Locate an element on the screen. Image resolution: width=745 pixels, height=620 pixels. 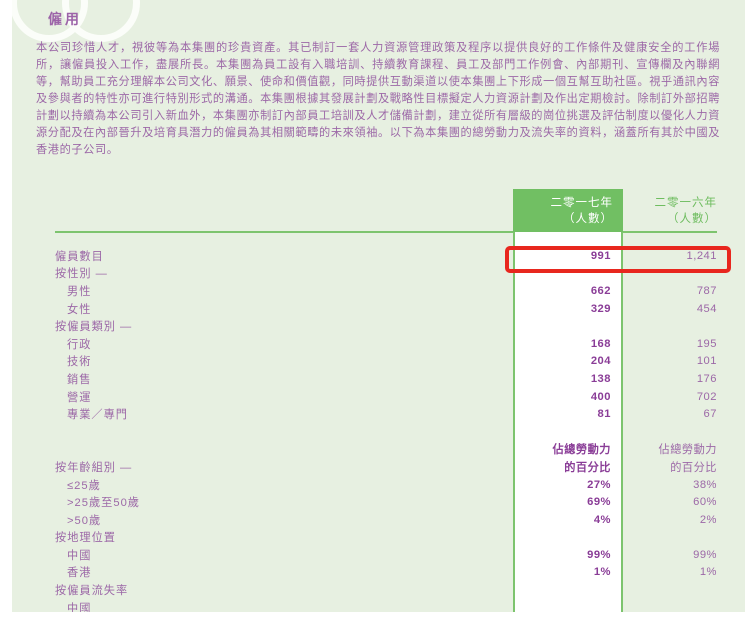
row-label: 按僱員流失率 is located at coordinates (92, 591).